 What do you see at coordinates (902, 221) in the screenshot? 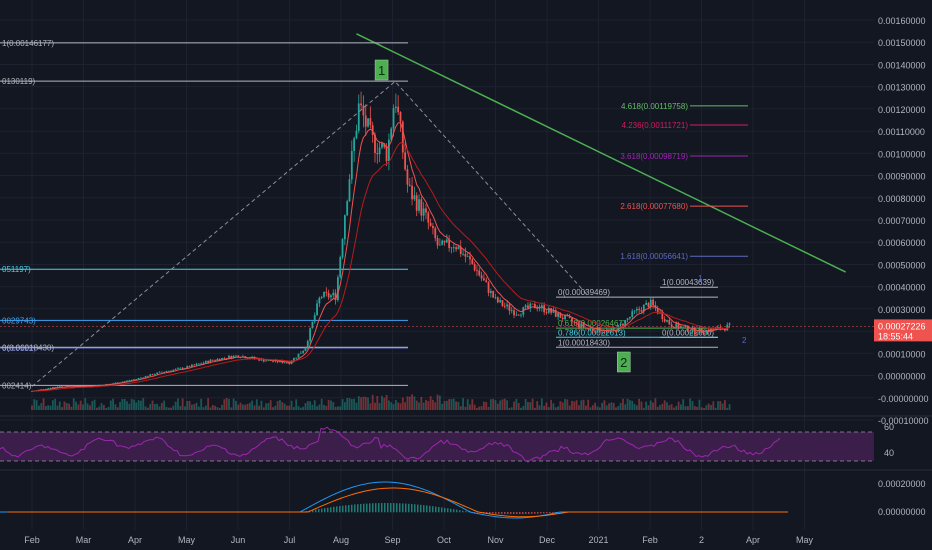
I see `y-tick-label: 0.00070000` at bounding box center [902, 221].